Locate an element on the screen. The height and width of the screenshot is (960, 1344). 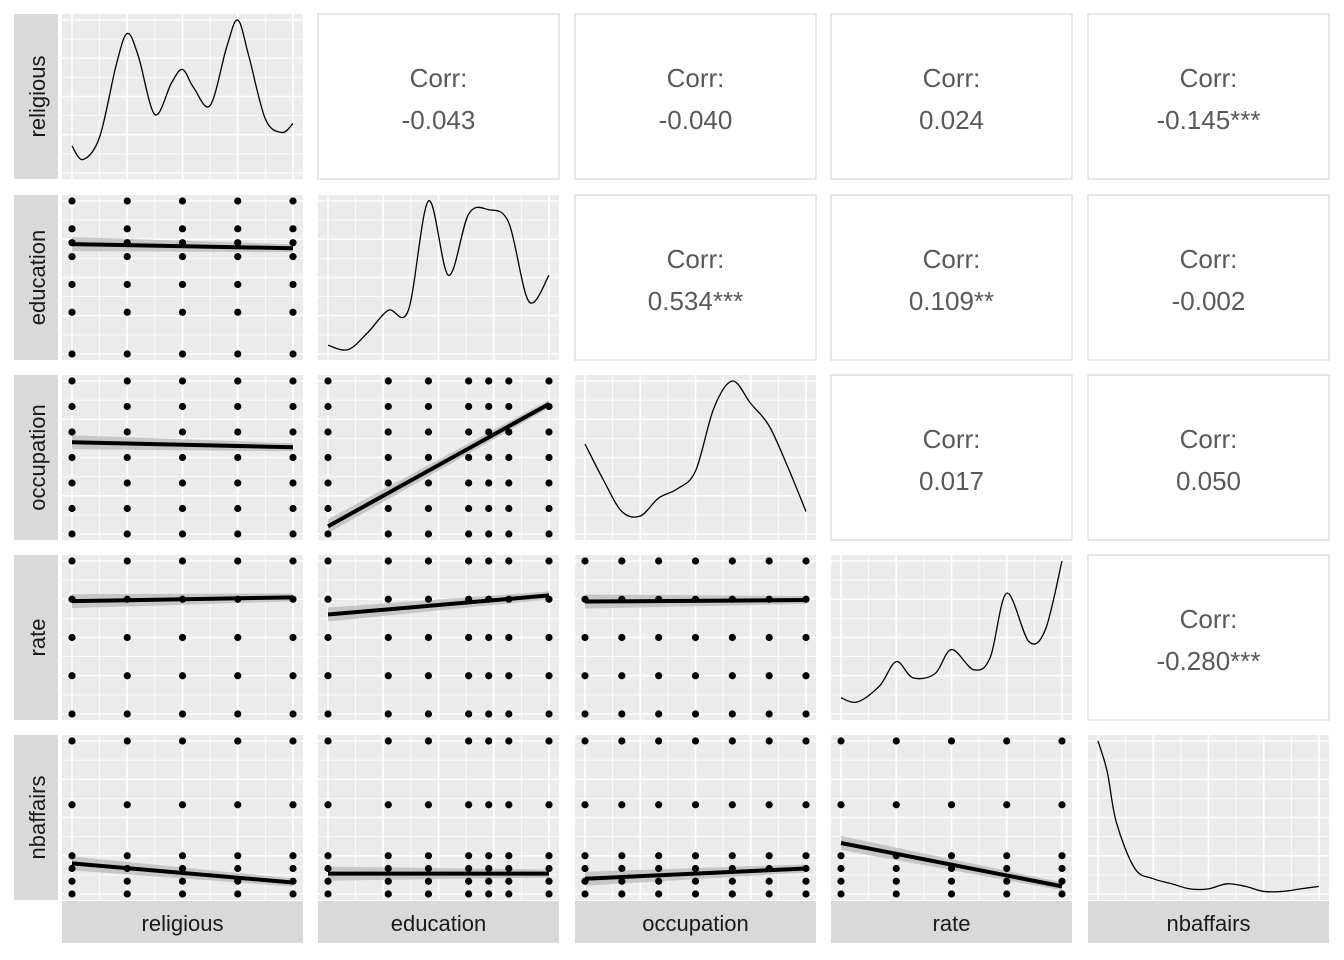
corr-value: 0.534*** is located at coordinates (695, 301).